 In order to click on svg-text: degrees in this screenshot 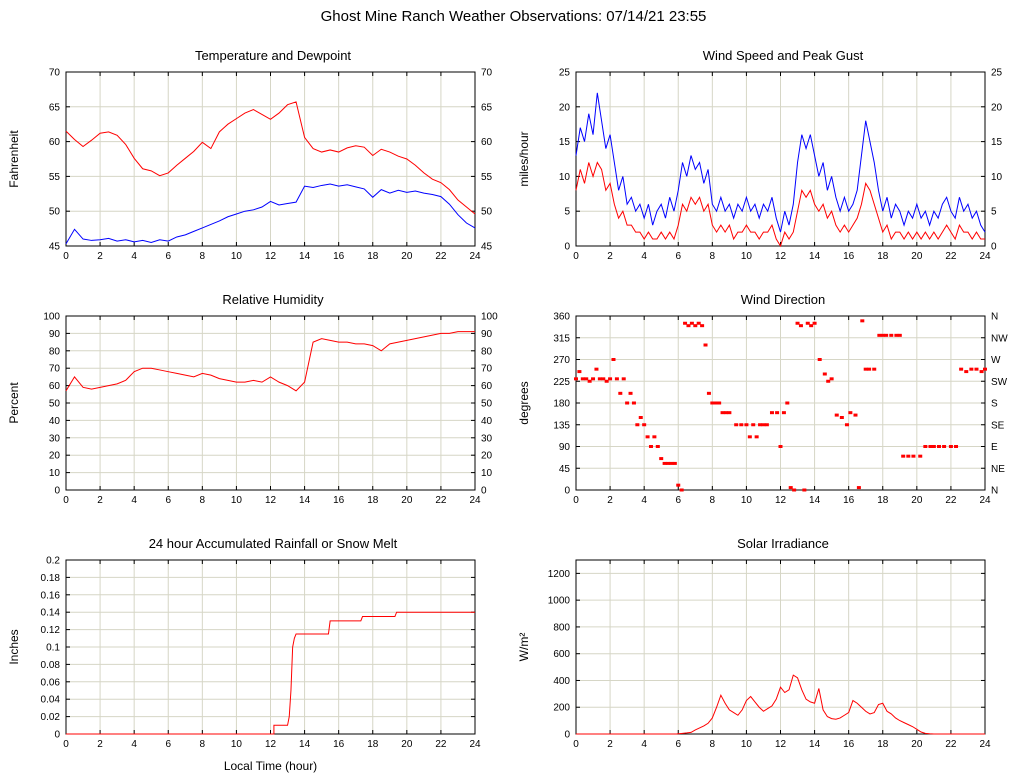, I will do `click(524, 402)`.